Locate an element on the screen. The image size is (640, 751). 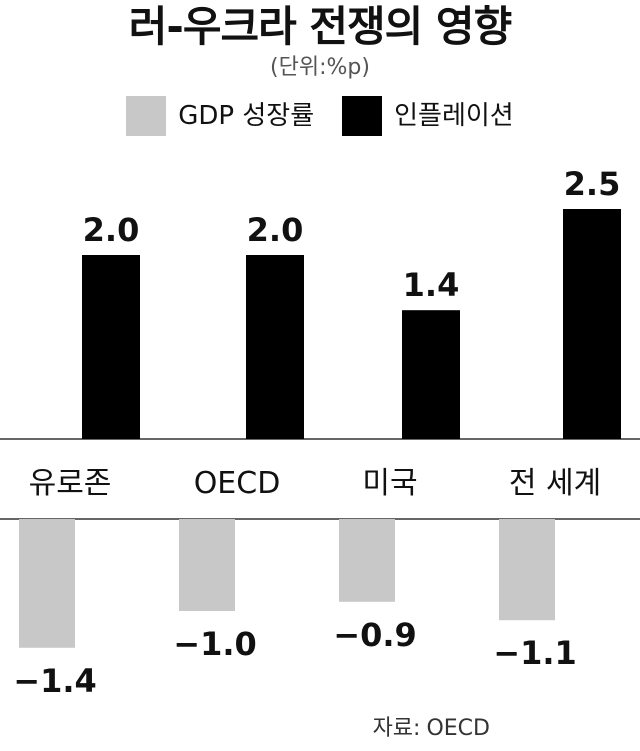
gdp-value-label-전-세계: −1.1 is located at coordinates (535, 653).